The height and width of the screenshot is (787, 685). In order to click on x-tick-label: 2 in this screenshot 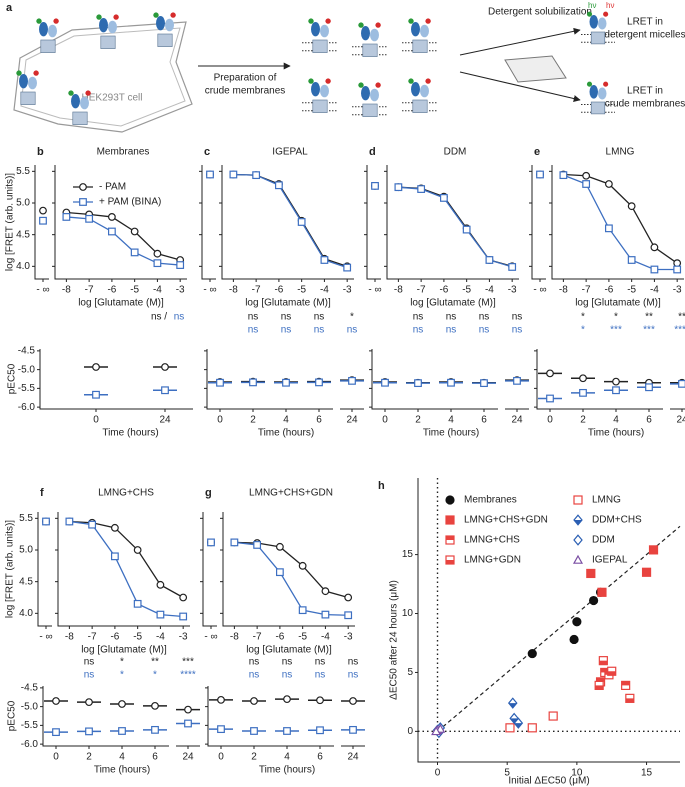, I will do `click(418, 420)`.